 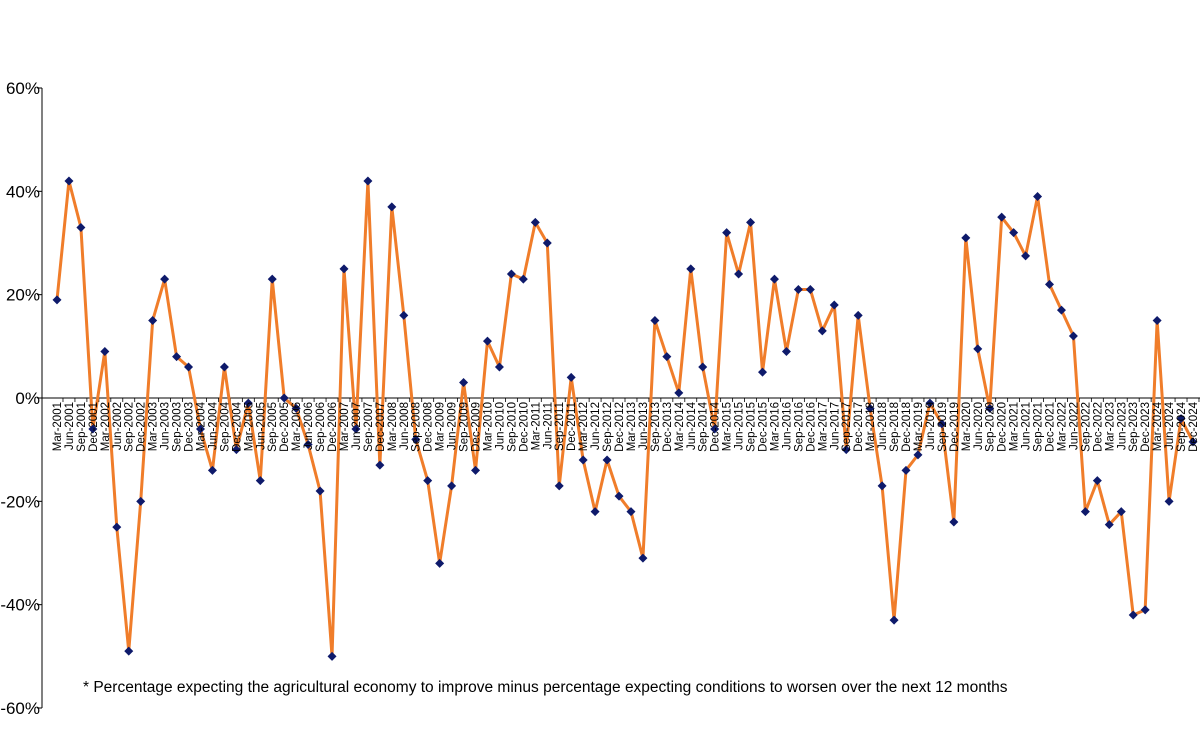 I want to click on x-tick-label: Jun-2007, so click(x=357, y=426).